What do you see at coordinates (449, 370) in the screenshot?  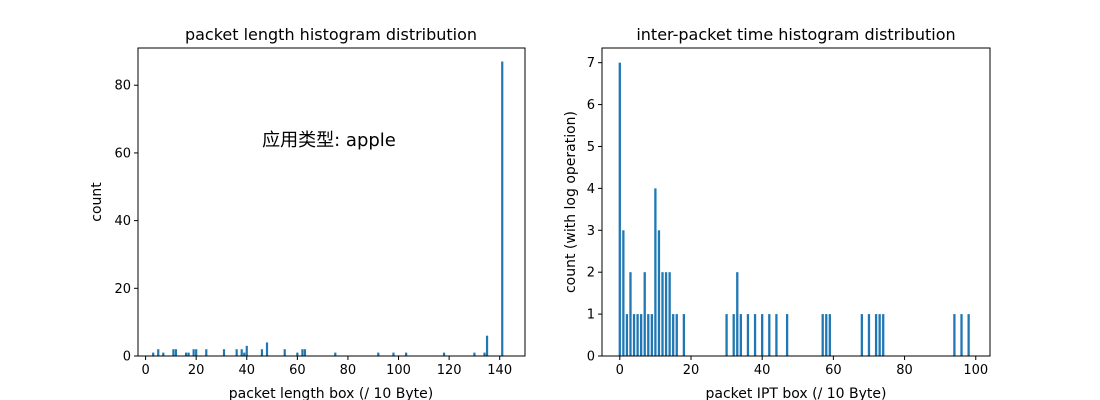 I see `x-tick-label: 120` at bounding box center [449, 370].